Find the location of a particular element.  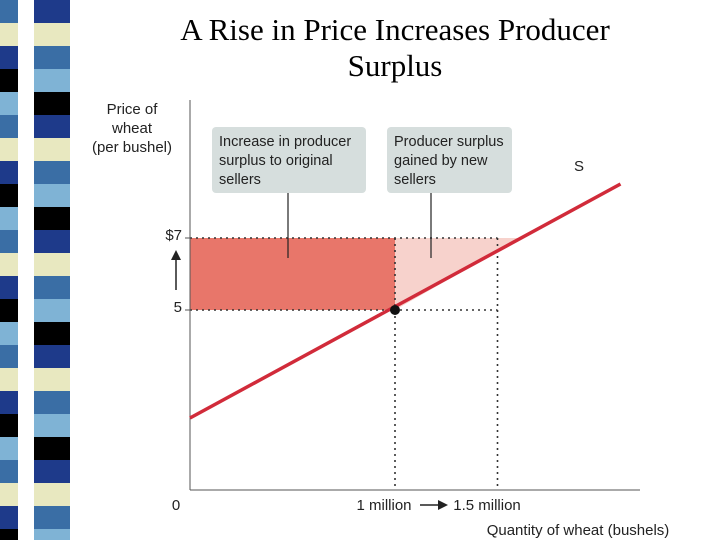

x-tick-1-5-million: 1.5 million is located at coordinates (487, 505).